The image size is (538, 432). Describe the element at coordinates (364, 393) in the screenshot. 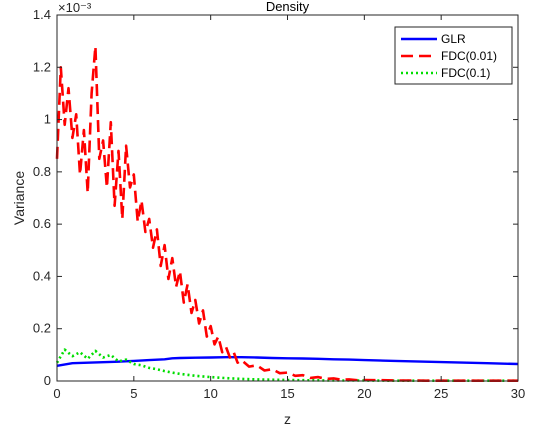

I see `x-tick-label: 20` at that location.